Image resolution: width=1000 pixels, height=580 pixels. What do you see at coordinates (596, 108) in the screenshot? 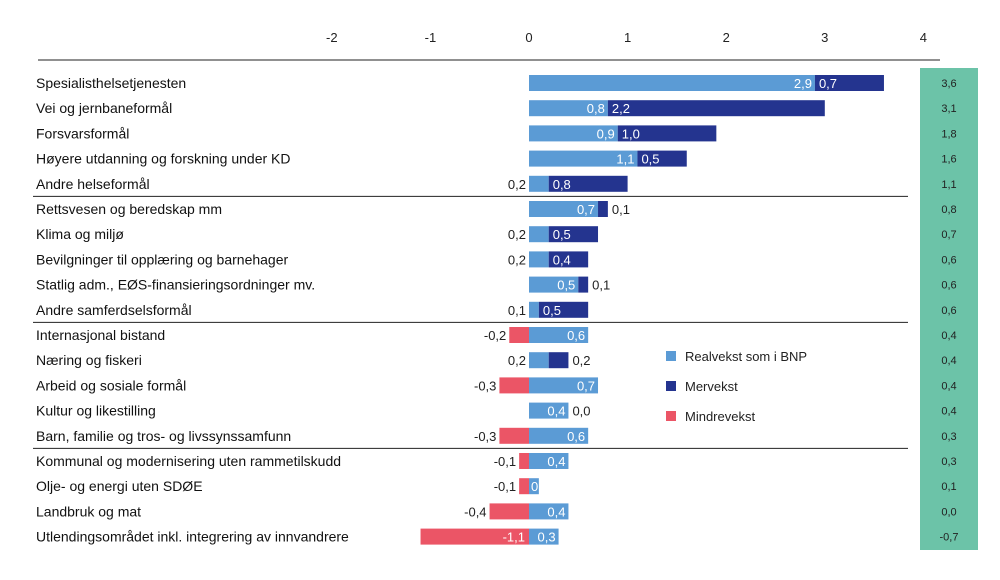
I see `data-label-realvekst: 0,8` at bounding box center [596, 108].